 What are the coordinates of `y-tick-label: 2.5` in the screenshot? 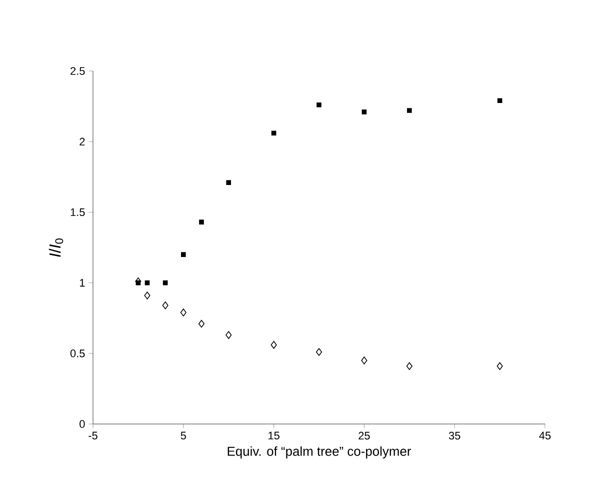 It's located at (77, 71).